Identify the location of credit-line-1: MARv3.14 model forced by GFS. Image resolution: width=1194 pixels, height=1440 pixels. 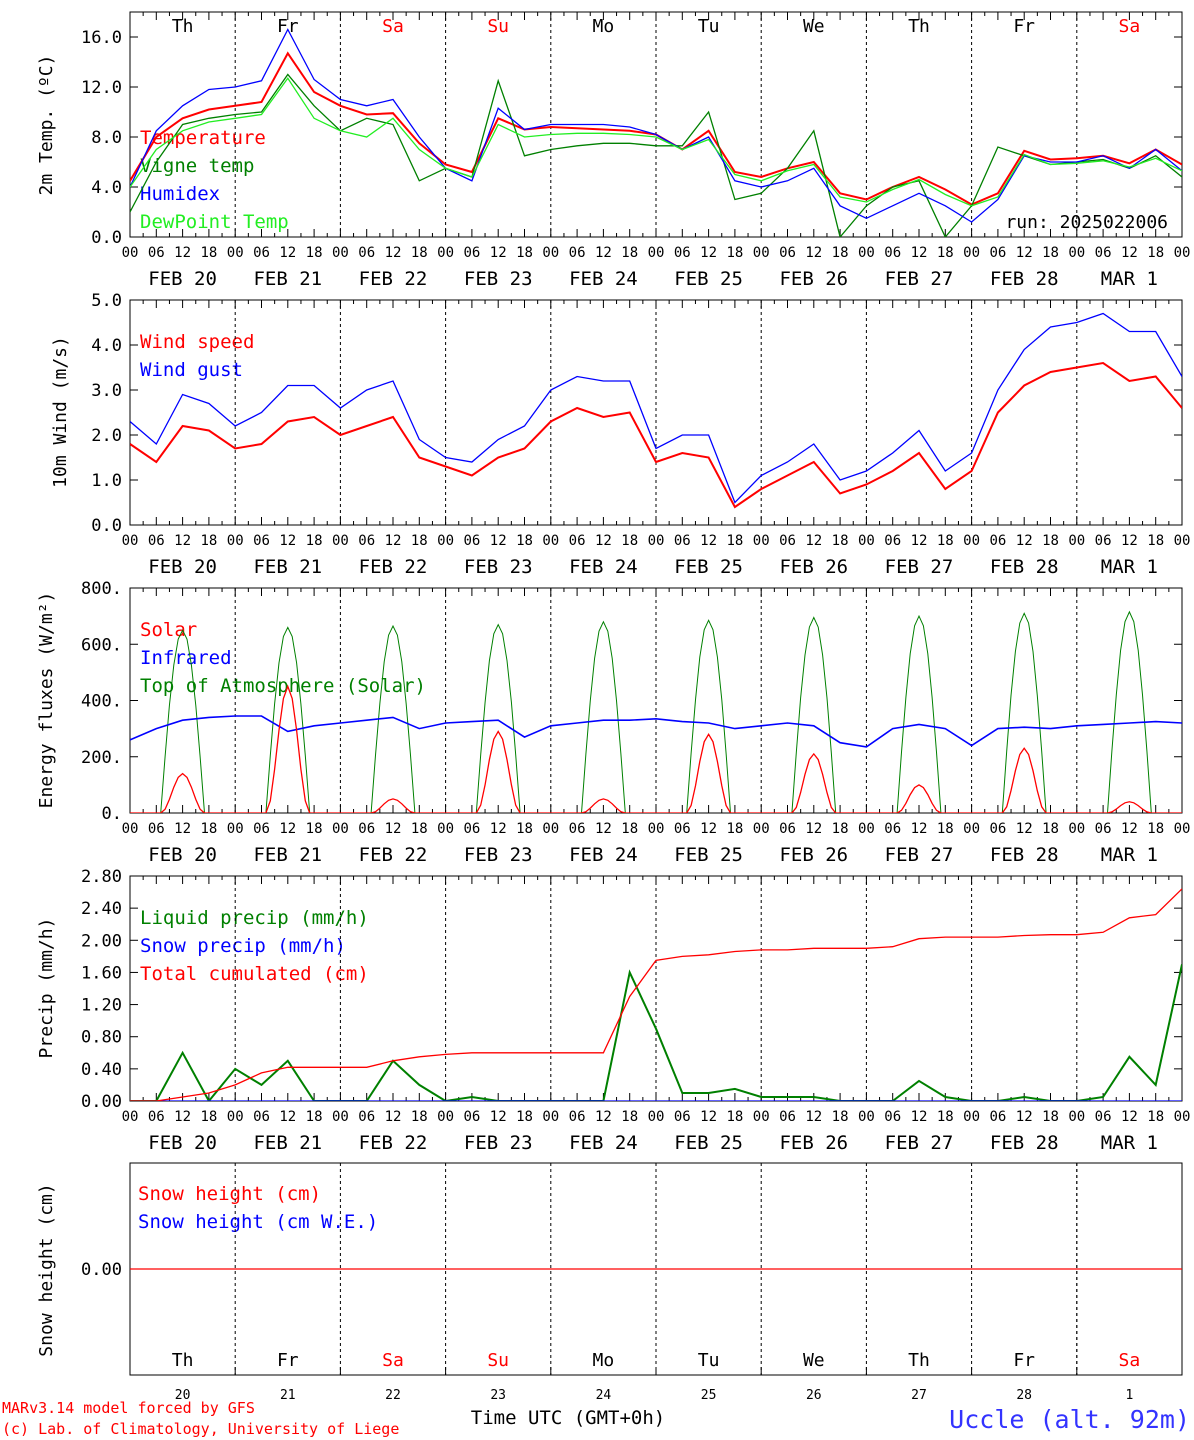
(128, 1408).